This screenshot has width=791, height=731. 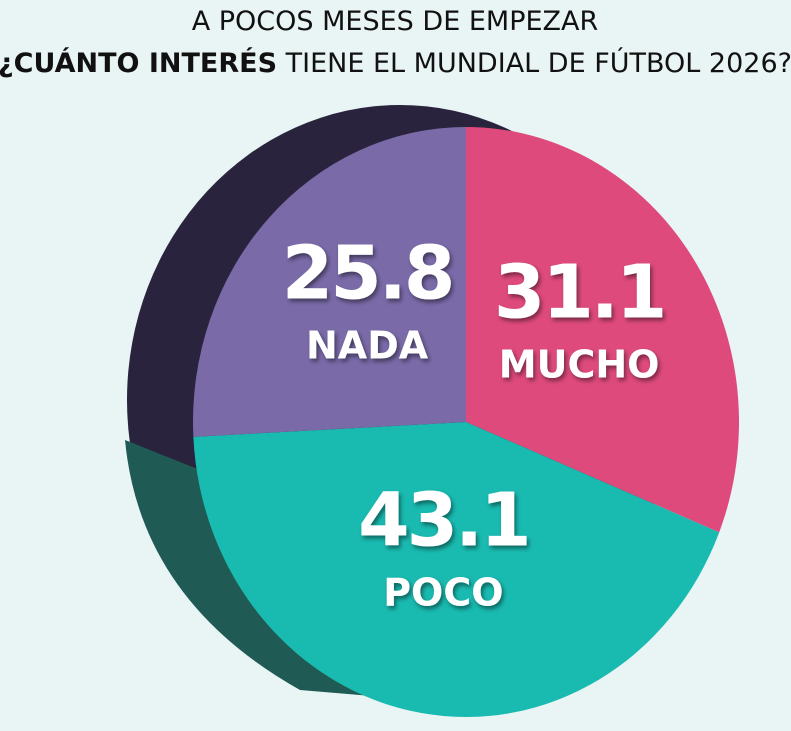 What do you see at coordinates (579, 292) in the screenshot?
I see `value-label: 31.1` at bounding box center [579, 292].